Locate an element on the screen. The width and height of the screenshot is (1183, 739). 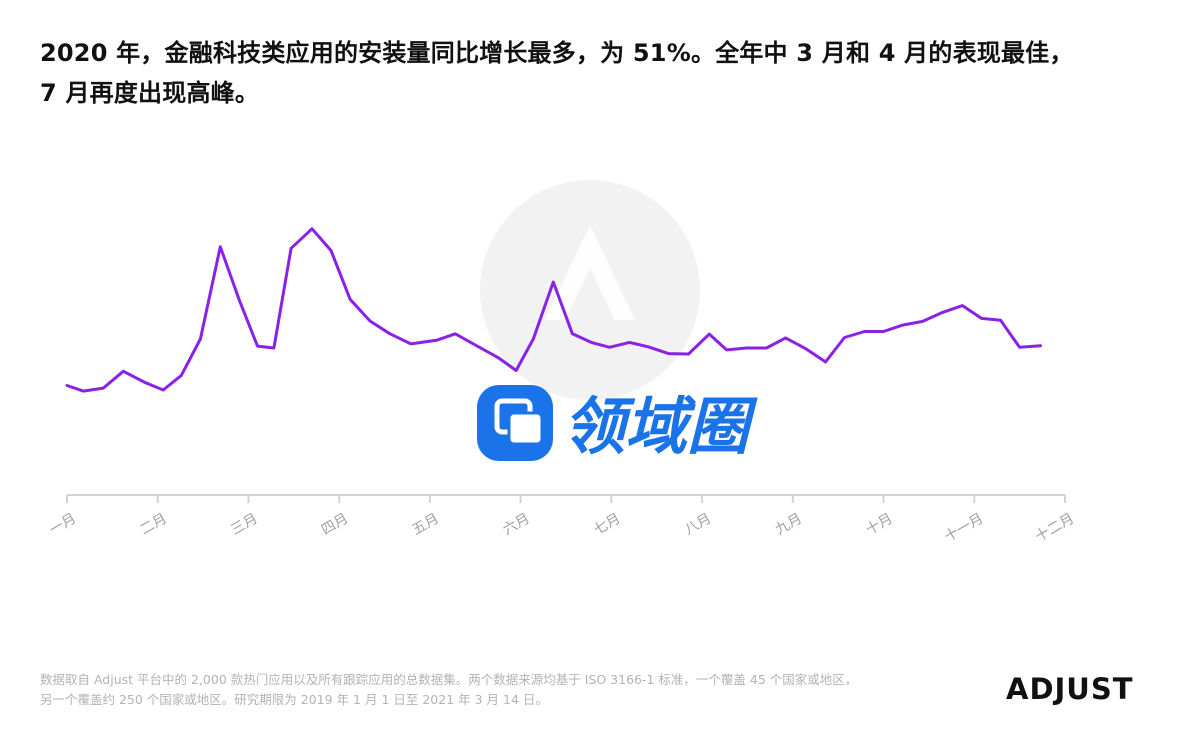
x-tick-label: 十二月 is located at coordinates (1055, 528).